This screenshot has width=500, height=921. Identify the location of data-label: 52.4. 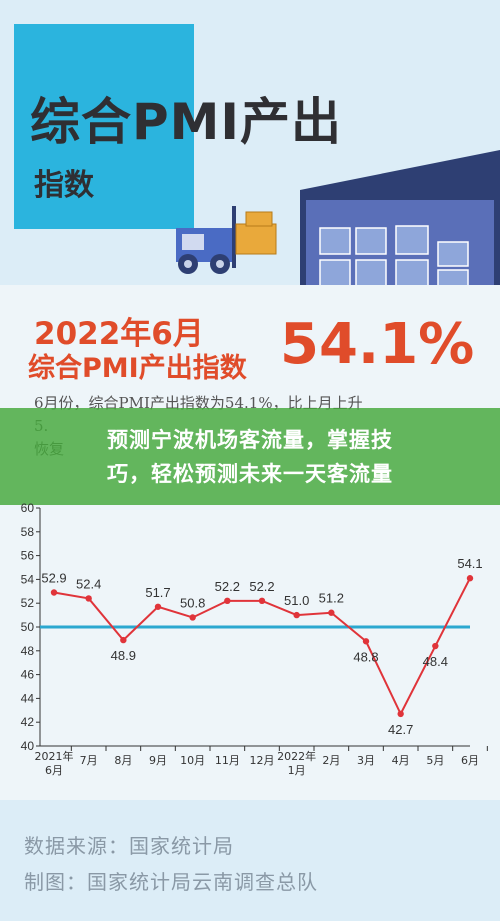
(88, 583).